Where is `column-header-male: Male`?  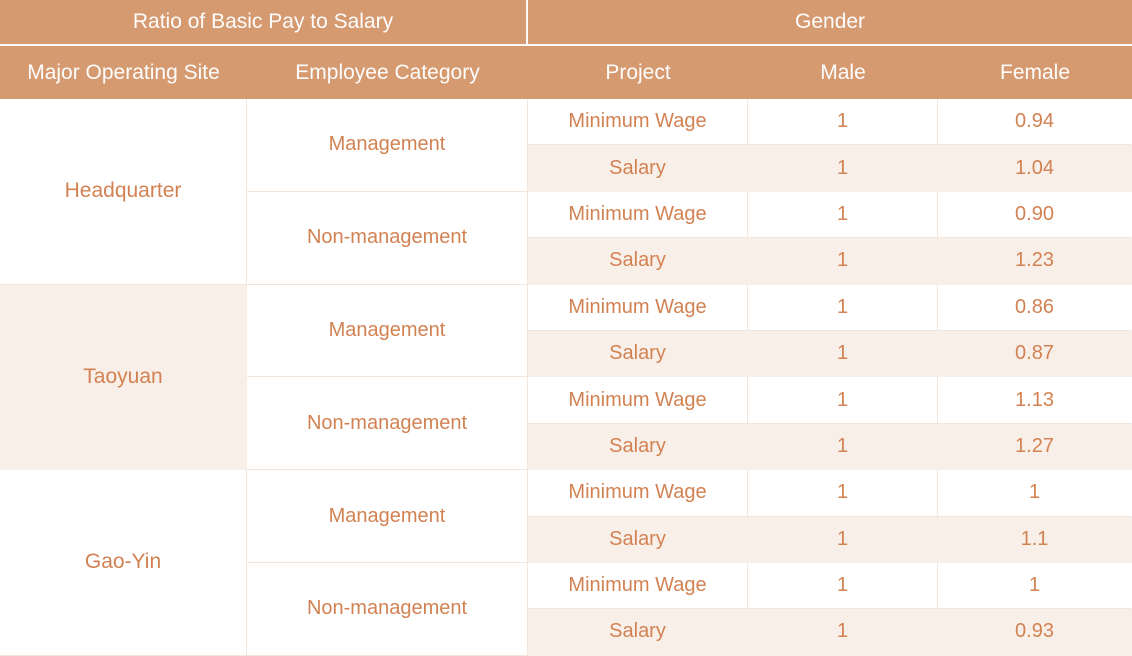 column-header-male: Male is located at coordinates (843, 72).